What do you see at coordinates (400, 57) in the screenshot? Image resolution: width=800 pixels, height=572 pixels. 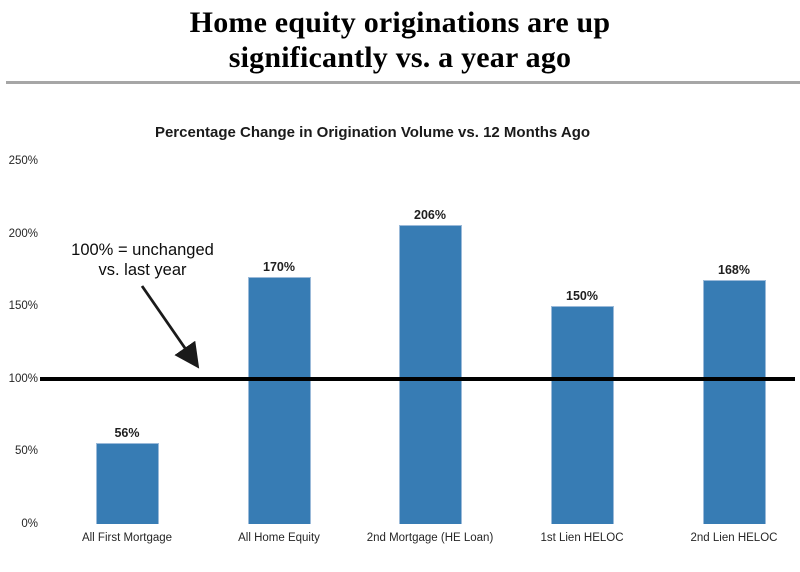 I see `page-title-line2: significantly vs. a year ago` at bounding box center [400, 57].